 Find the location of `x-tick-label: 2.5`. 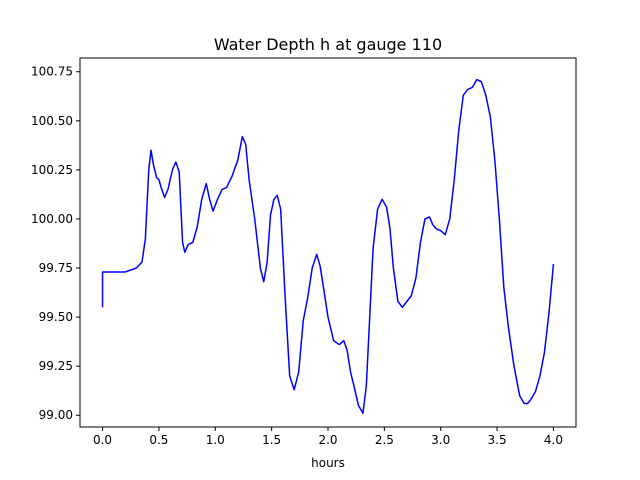

x-tick-label: 2.5 is located at coordinates (384, 440).